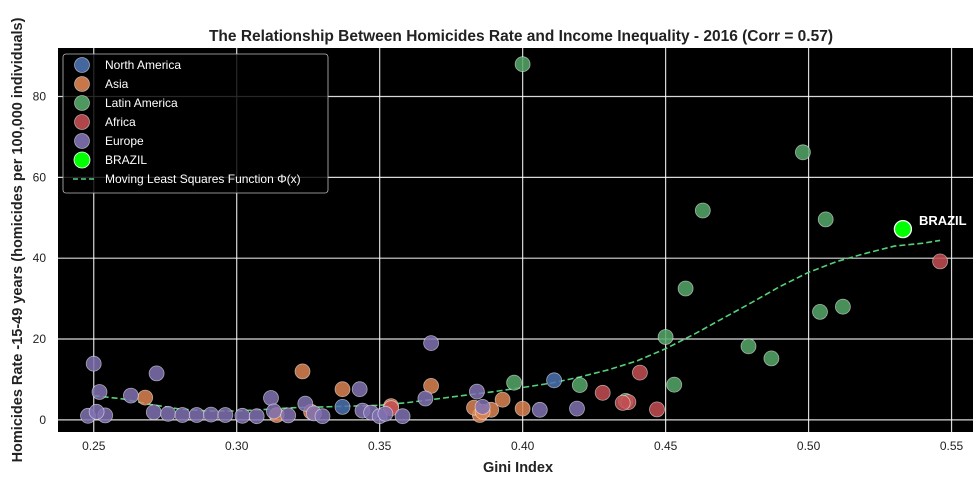 The image size is (980, 484). Describe the element at coordinates (903, 229) in the screenshot. I see `data-point-brazil` at that location.